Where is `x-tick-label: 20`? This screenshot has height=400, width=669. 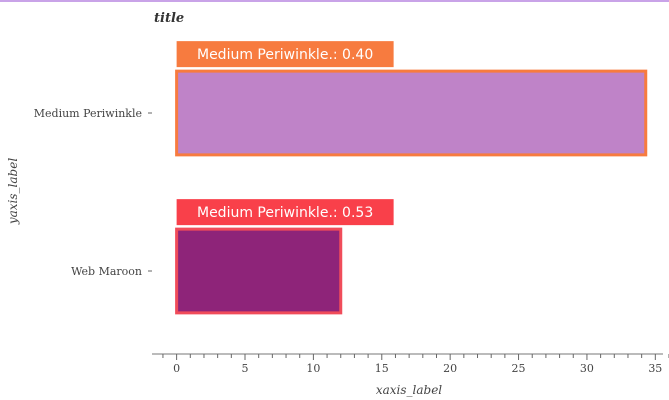
x-tick-label: 20 is located at coordinates (450, 368).